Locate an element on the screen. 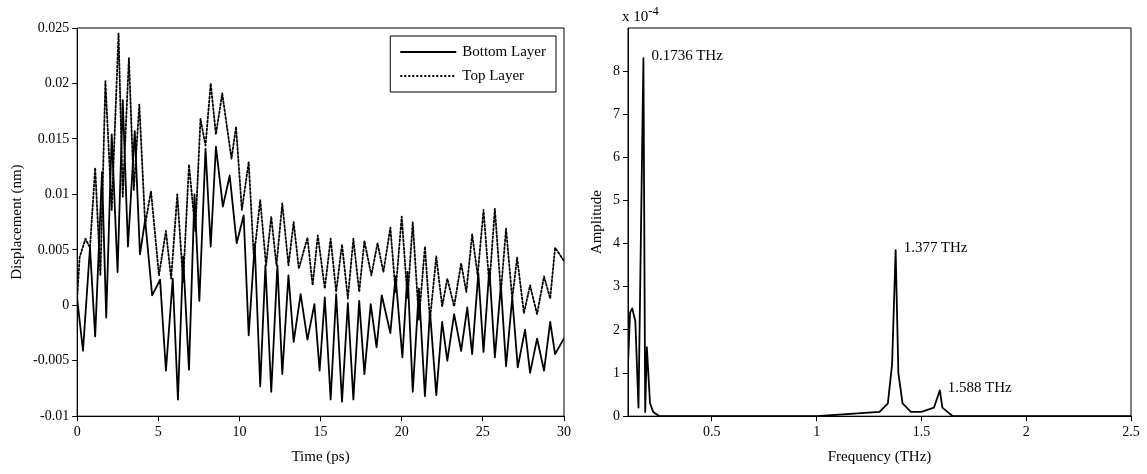 The image size is (1147, 474). x-tick-label: 20 is located at coordinates (401, 432).